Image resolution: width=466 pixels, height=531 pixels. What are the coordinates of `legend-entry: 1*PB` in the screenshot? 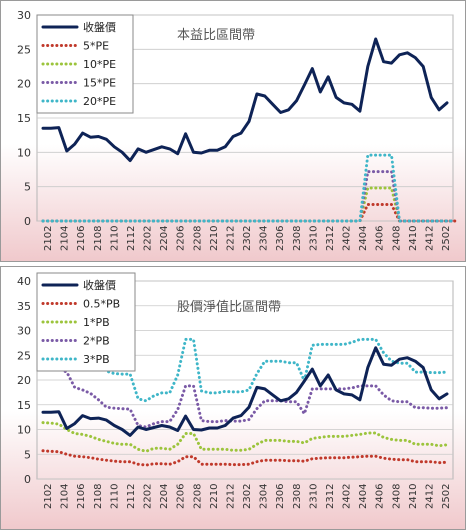 It's located at (96, 322).